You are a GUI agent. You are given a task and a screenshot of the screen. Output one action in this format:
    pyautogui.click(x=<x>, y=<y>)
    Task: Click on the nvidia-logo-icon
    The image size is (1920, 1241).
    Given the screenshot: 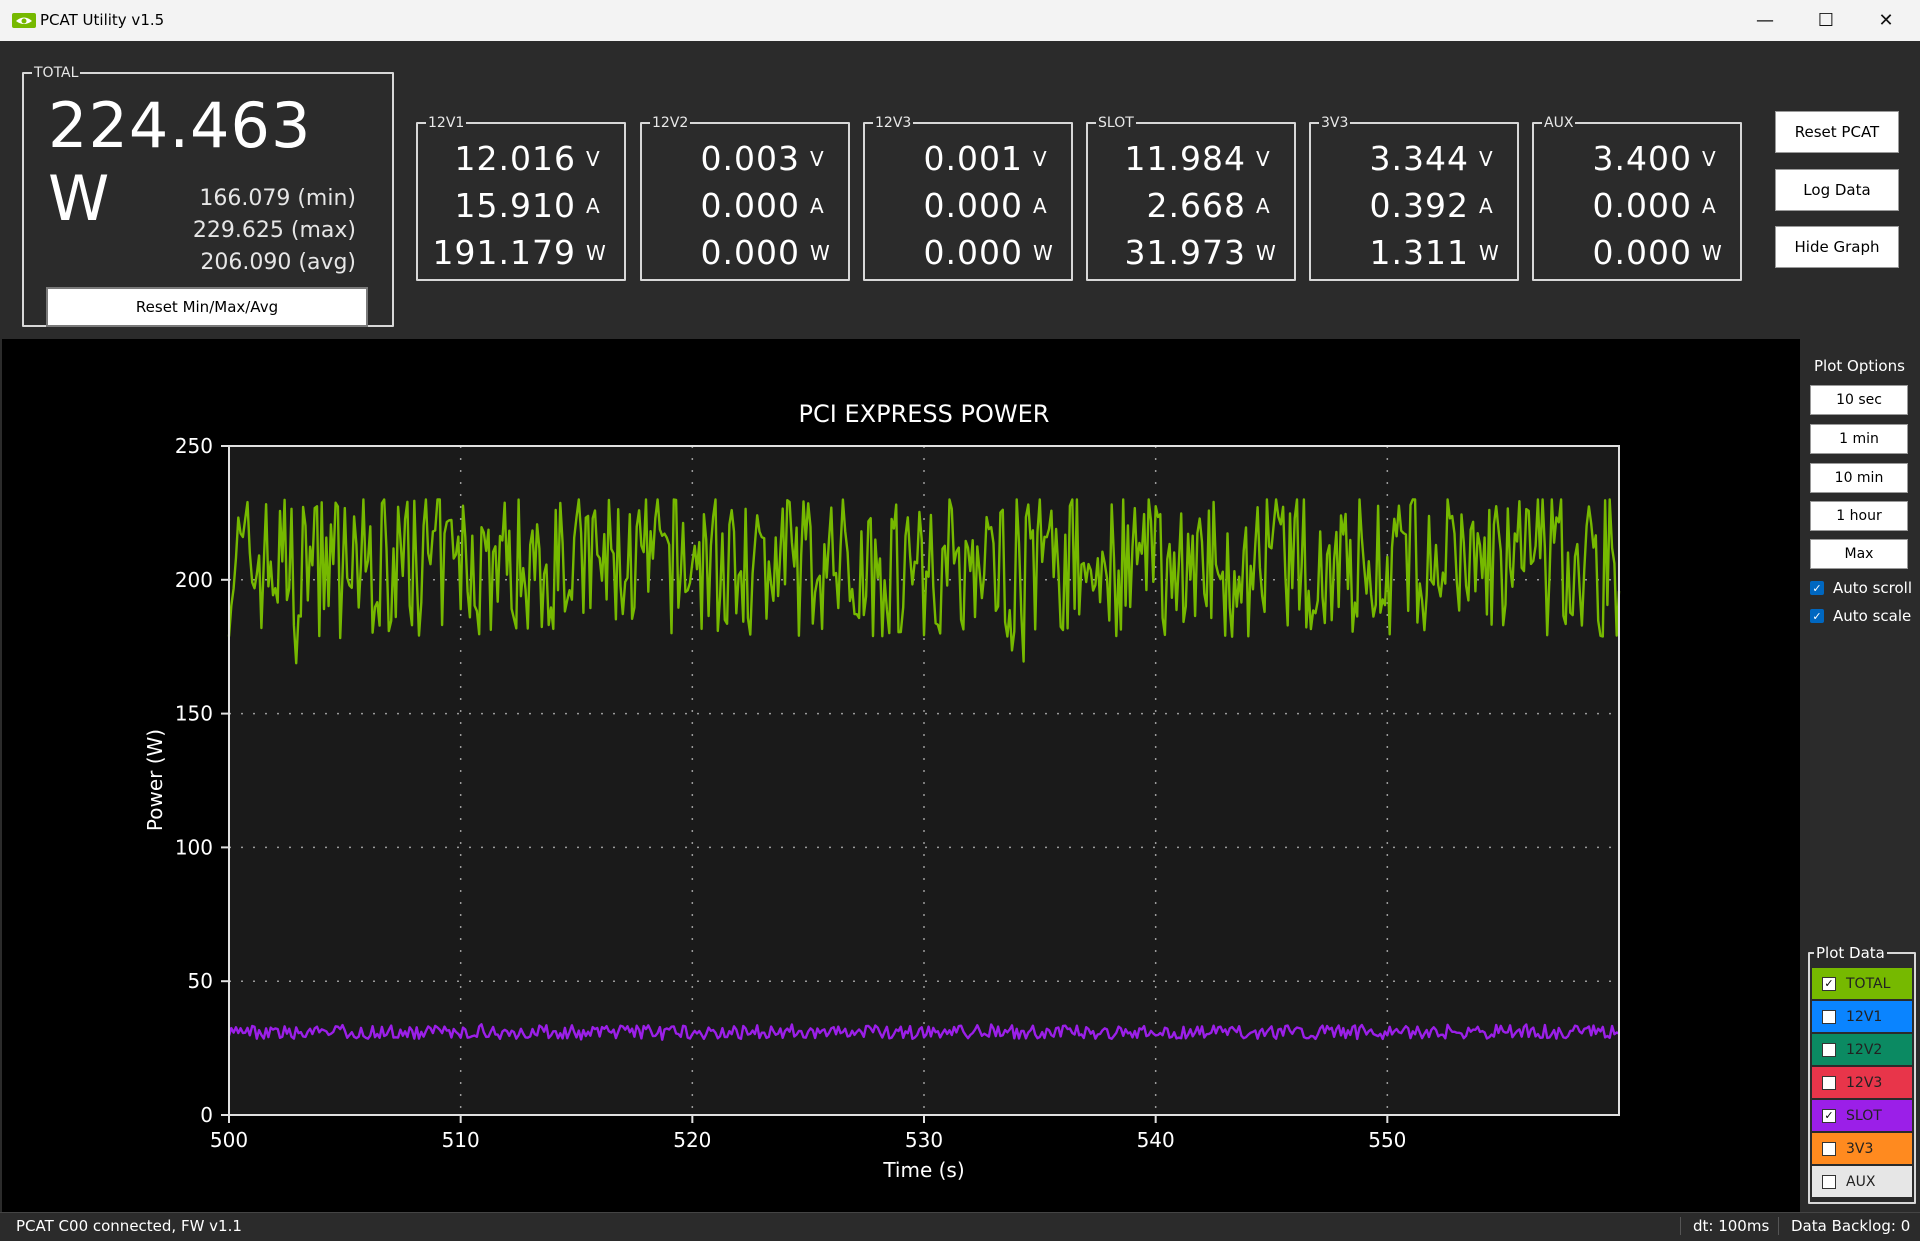 What is the action you would take?
    pyautogui.click(x=24, y=20)
    